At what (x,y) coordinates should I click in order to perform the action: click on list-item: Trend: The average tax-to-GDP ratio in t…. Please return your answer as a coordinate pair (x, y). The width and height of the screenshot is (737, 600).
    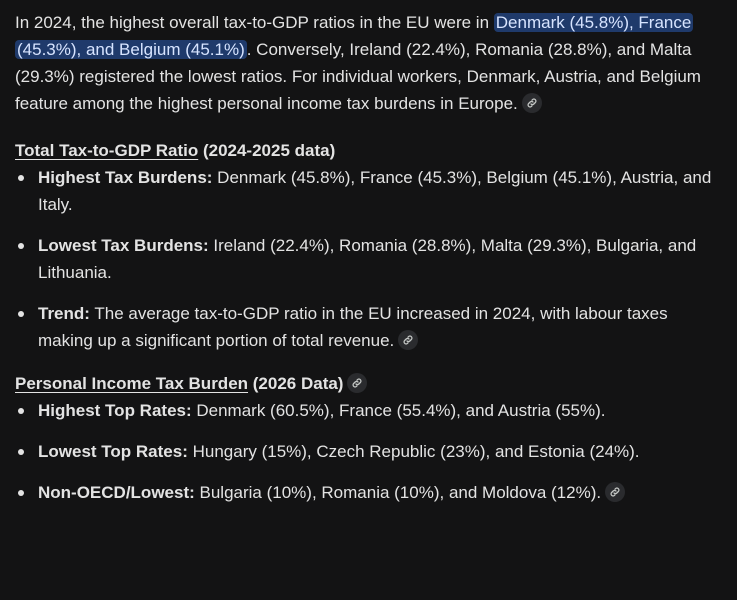
    Looking at the image, I should click on (371, 327).